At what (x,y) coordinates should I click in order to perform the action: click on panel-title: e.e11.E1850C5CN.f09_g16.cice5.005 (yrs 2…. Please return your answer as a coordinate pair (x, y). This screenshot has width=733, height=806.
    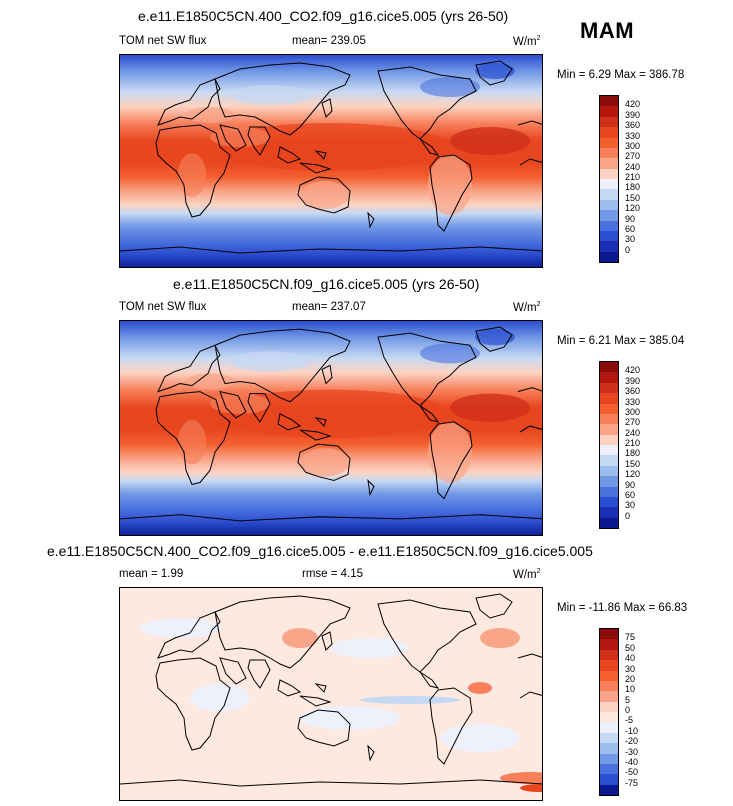
    Looking at the image, I should click on (326, 284).